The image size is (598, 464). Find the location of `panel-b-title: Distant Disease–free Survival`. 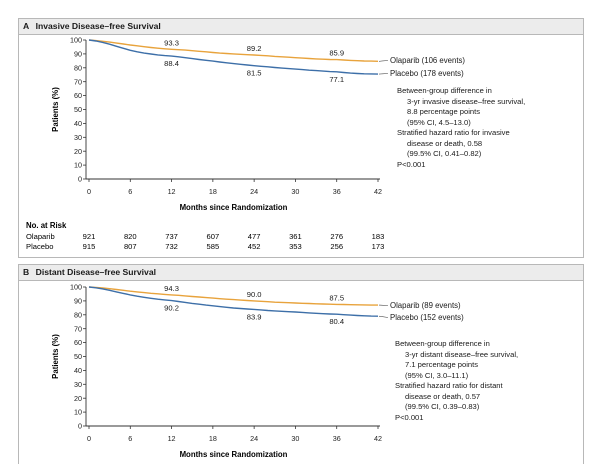

panel-b-title: Distant Disease–free Survival is located at coordinates (95, 272).